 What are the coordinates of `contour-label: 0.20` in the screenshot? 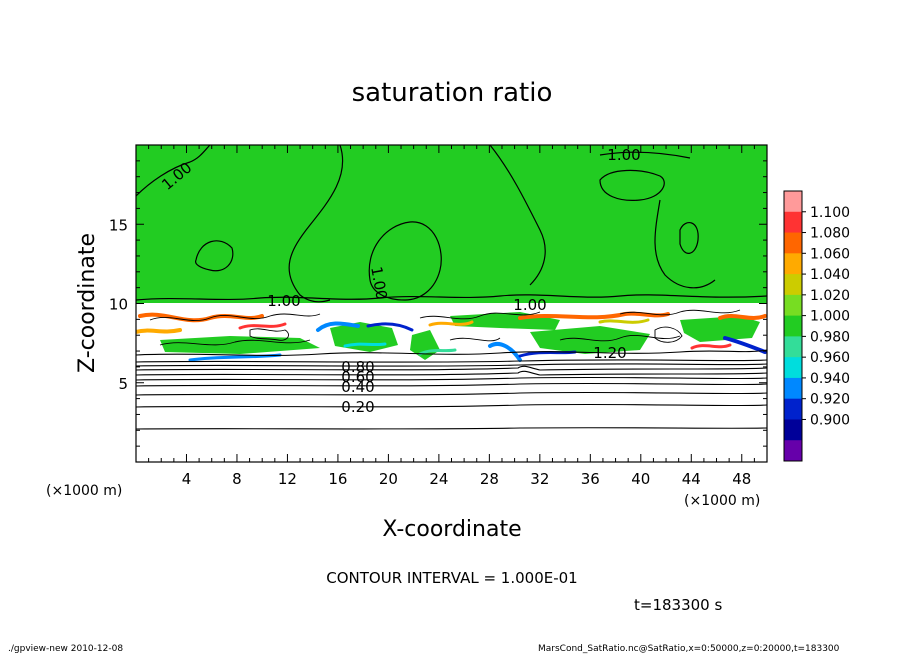 It's located at (357, 407).